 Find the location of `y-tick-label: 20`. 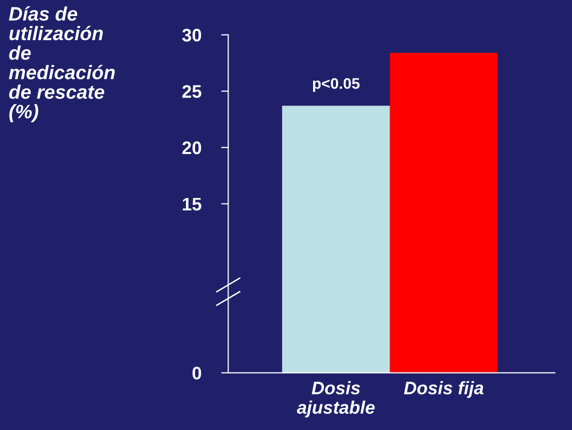

y-tick-label: 20 is located at coordinates (192, 147).